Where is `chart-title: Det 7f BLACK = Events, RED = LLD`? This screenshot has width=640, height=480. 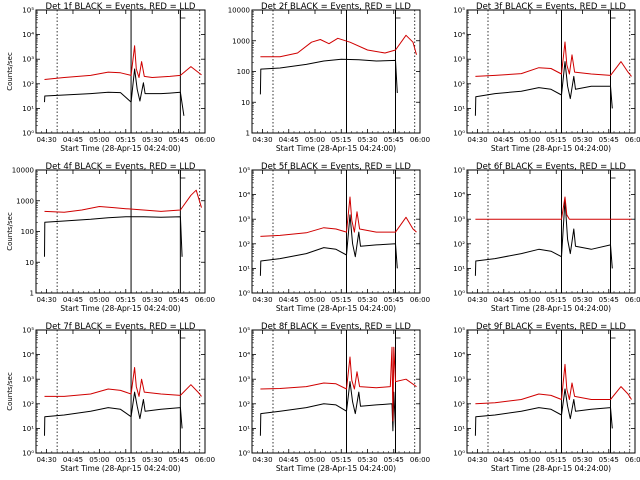 chart-title: Det 7f BLACK = Events, RED = LLD is located at coordinates (121, 327).